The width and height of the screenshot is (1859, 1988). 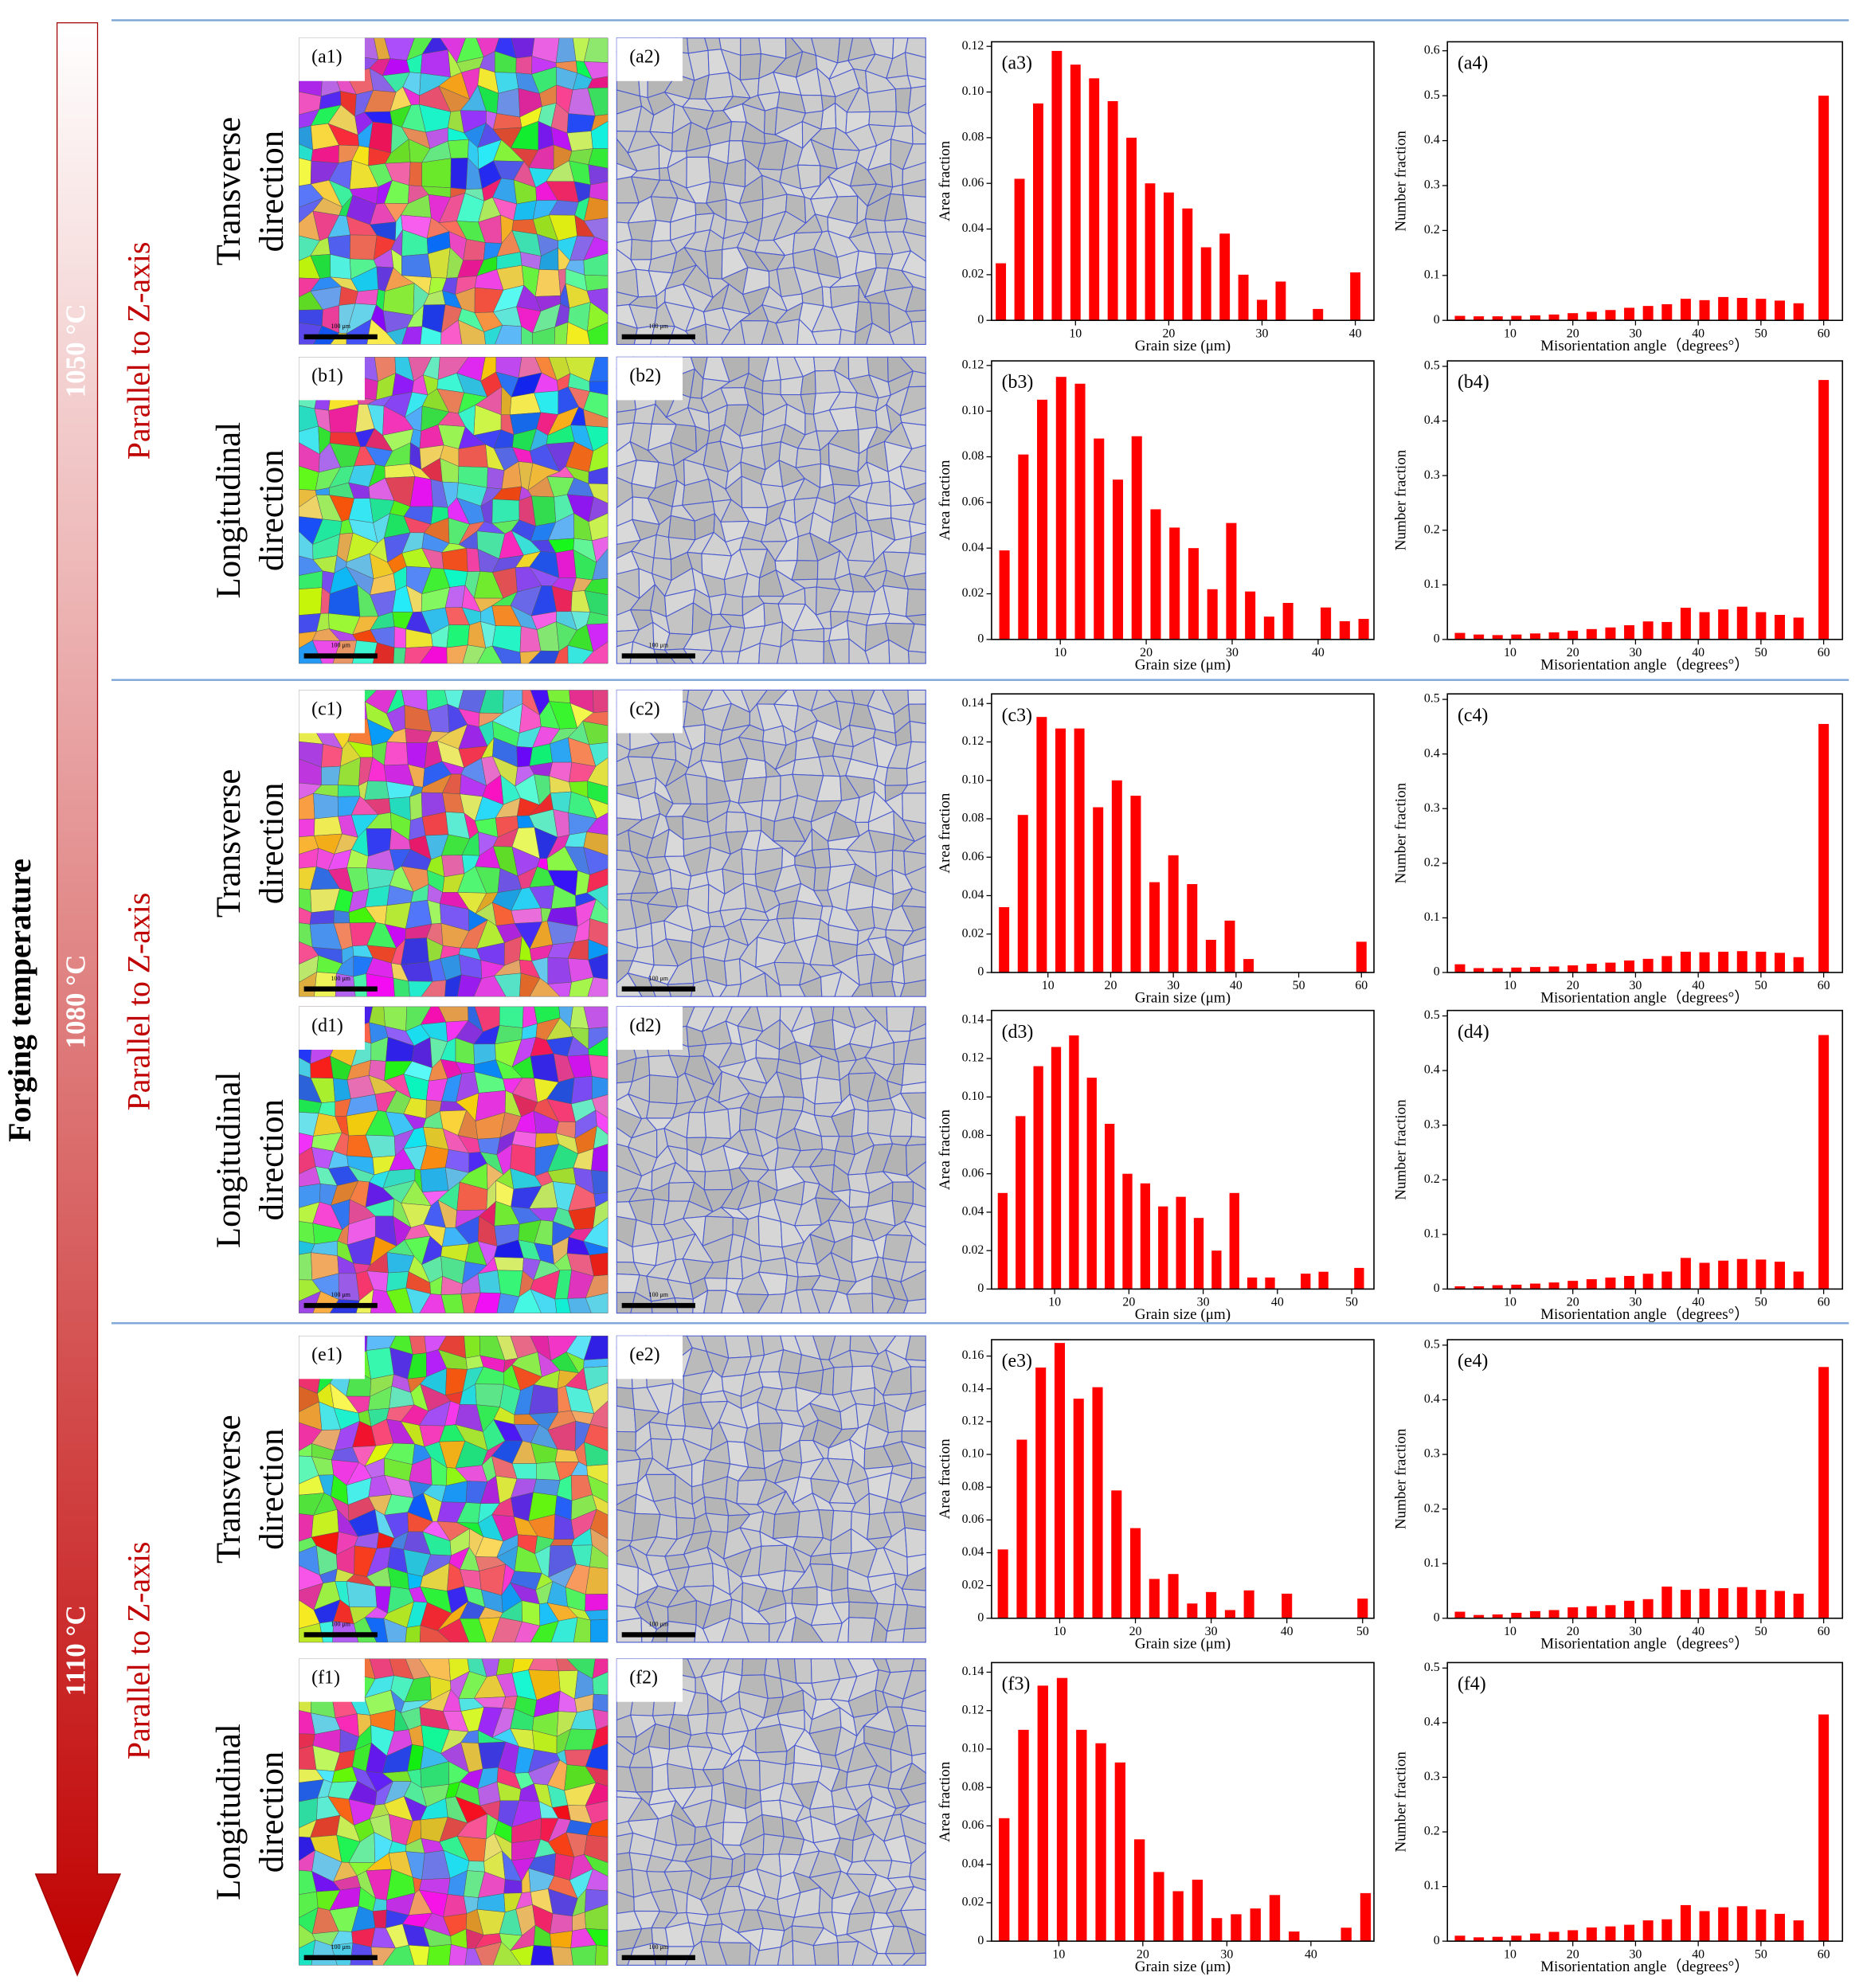 What do you see at coordinates (76, 1650) in the screenshot?
I see `temperature: 1110 °C` at bounding box center [76, 1650].